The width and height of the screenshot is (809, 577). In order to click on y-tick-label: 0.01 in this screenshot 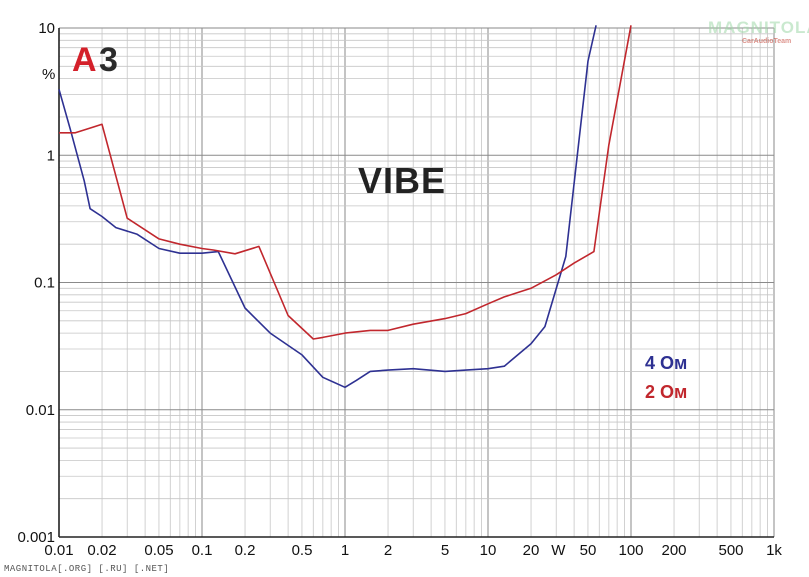, I will do `click(40, 410)`.